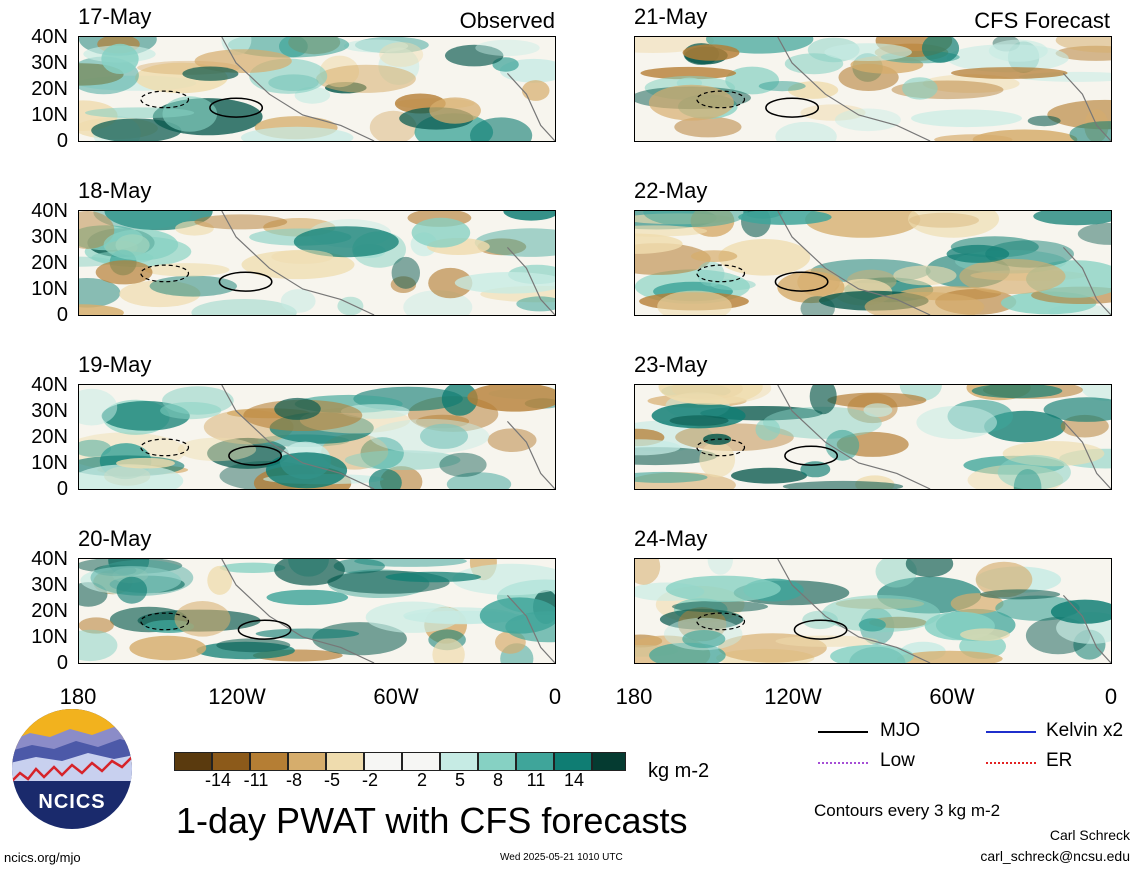  Describe the element at coordinates (42, 857) in the screenshot. I see `footer-url: ncics.org/mjo` at that location.